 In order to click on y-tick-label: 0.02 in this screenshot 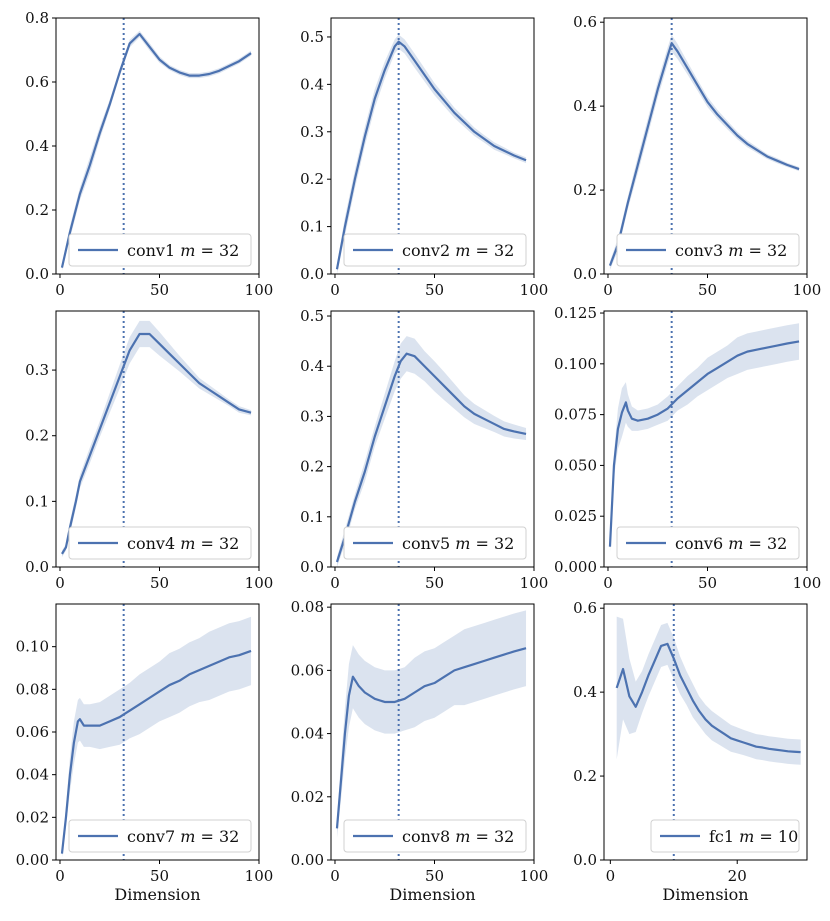, I will do `click(32, 817)`.